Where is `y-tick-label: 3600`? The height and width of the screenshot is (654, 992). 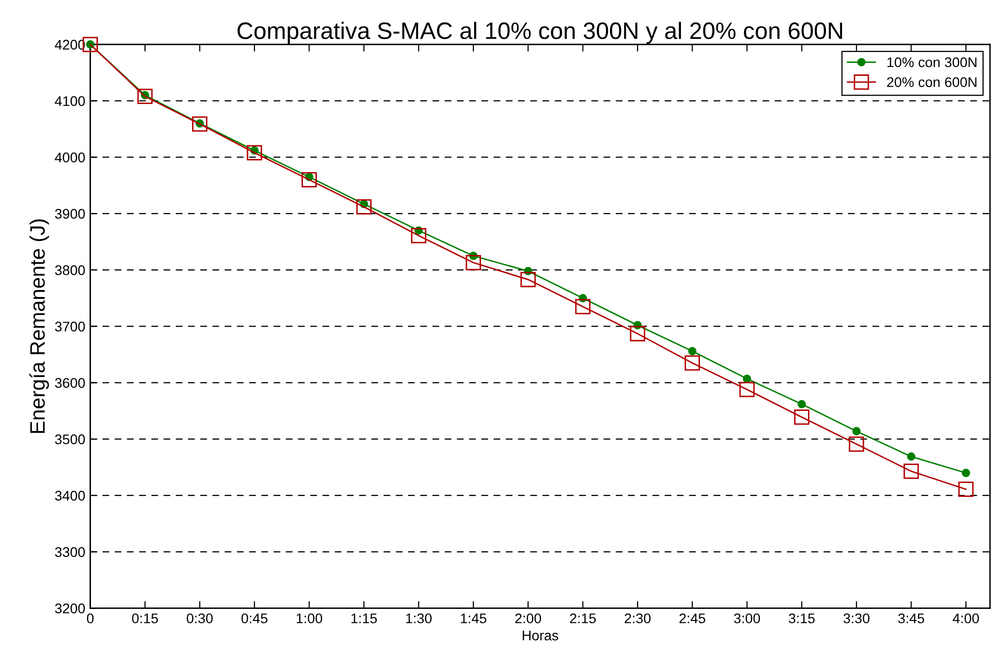
y-tick-label: 3600 is located at coordinates (70, 383).